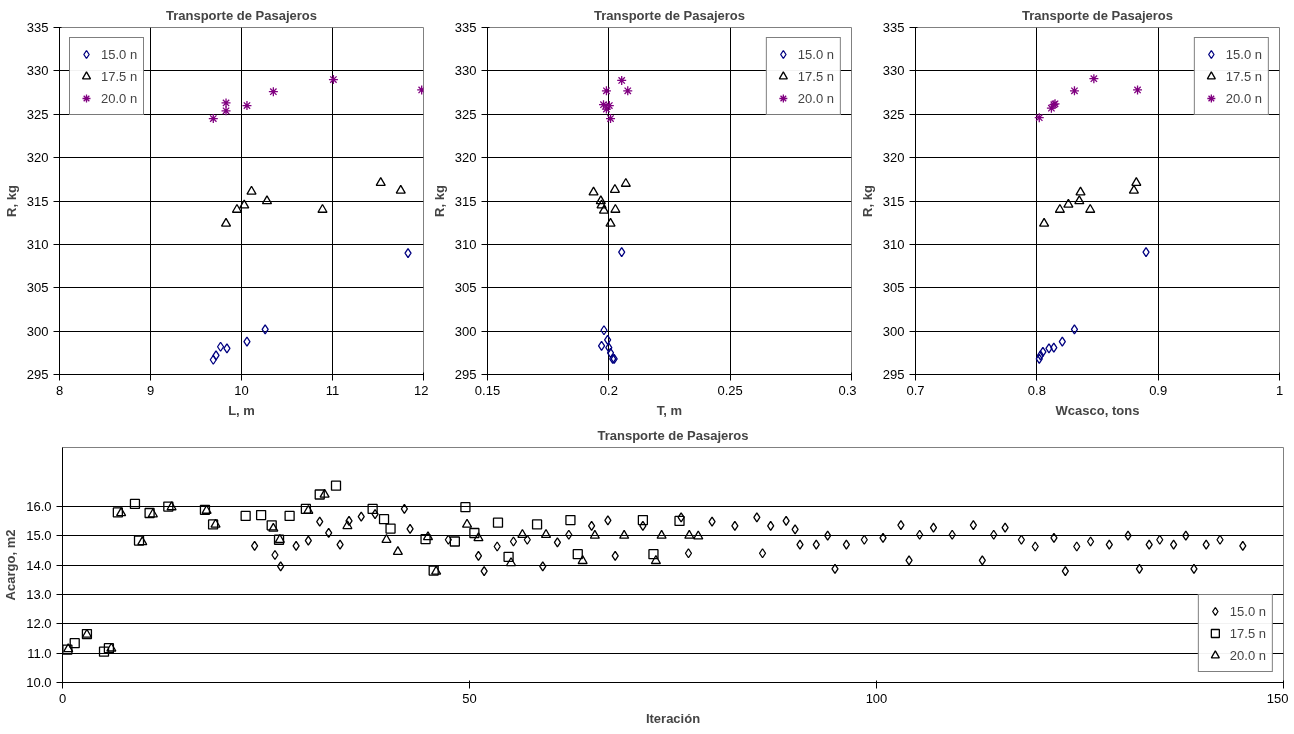  I want to click on y-tick-label: 15.0, so click(39, 536).